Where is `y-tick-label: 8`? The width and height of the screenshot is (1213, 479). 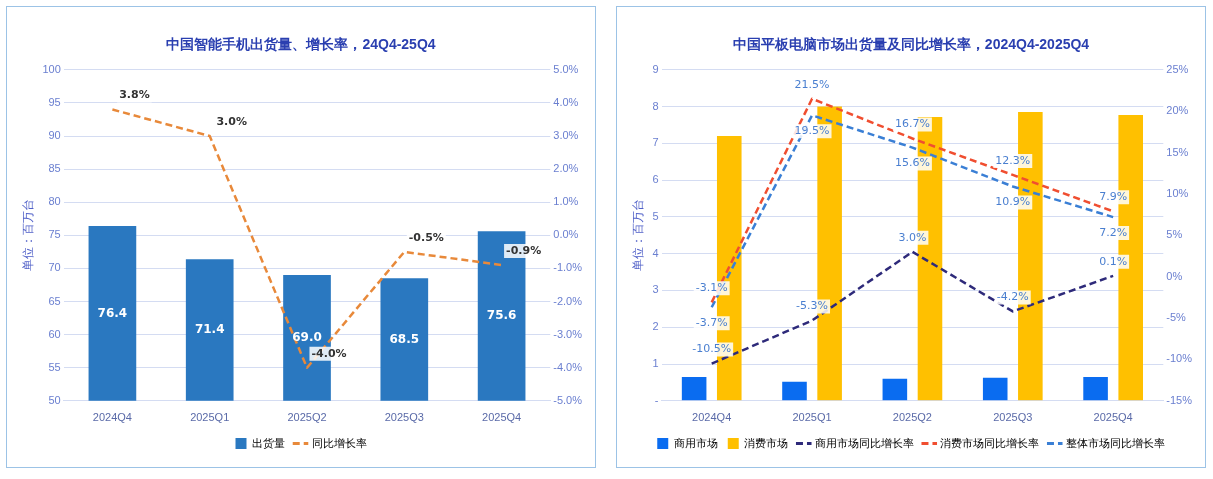 y-tick-label: 8 is located at coordinates (655, 105).